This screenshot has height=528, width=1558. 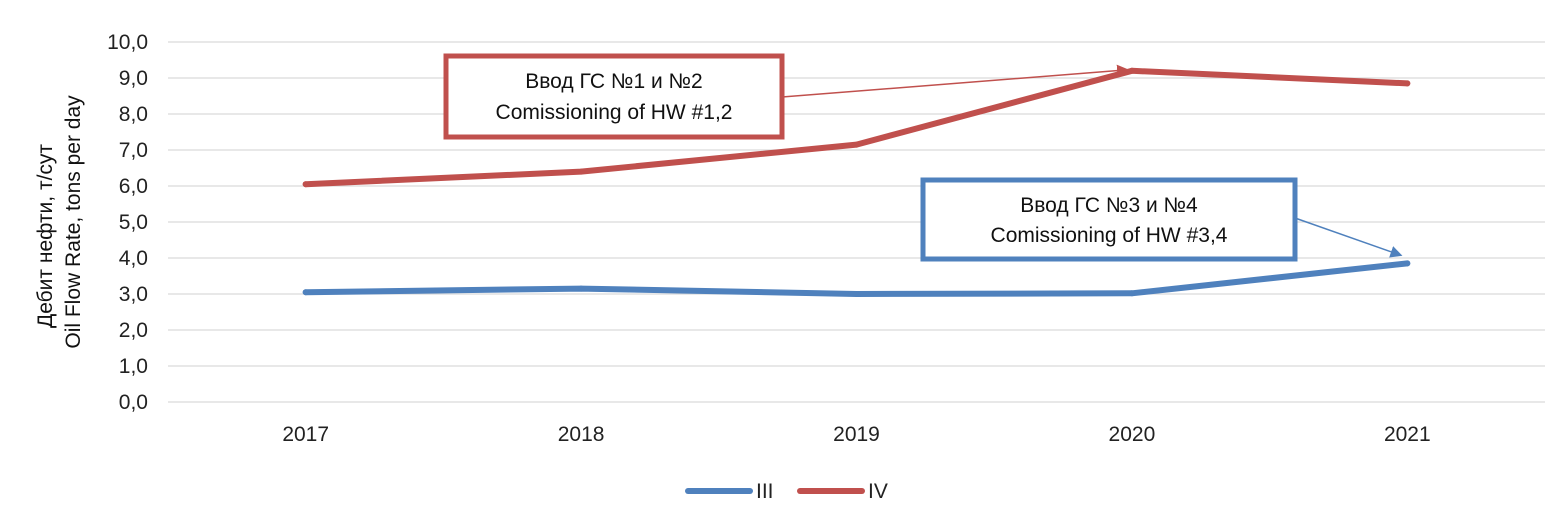 I want to click on y-axis-label-line1: Дебит нефти, т/сут, so click(x=45, y=236).